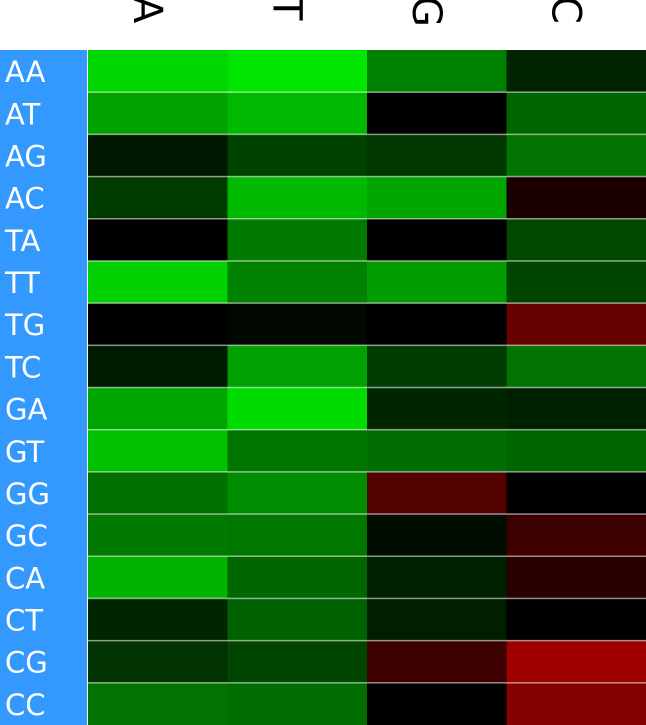  I want to click on heatmap-cell-at-g, so click(437, 113).